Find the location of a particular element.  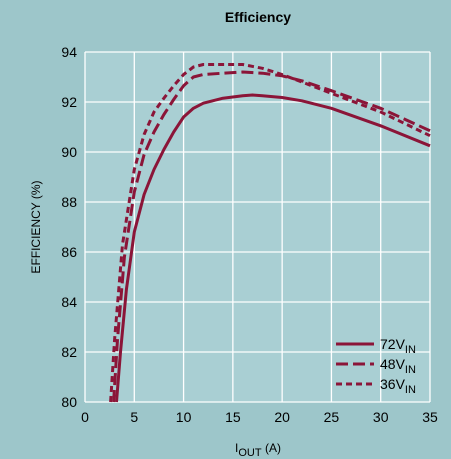

y-tick-label: 90 is located at coordinates (69, 152).